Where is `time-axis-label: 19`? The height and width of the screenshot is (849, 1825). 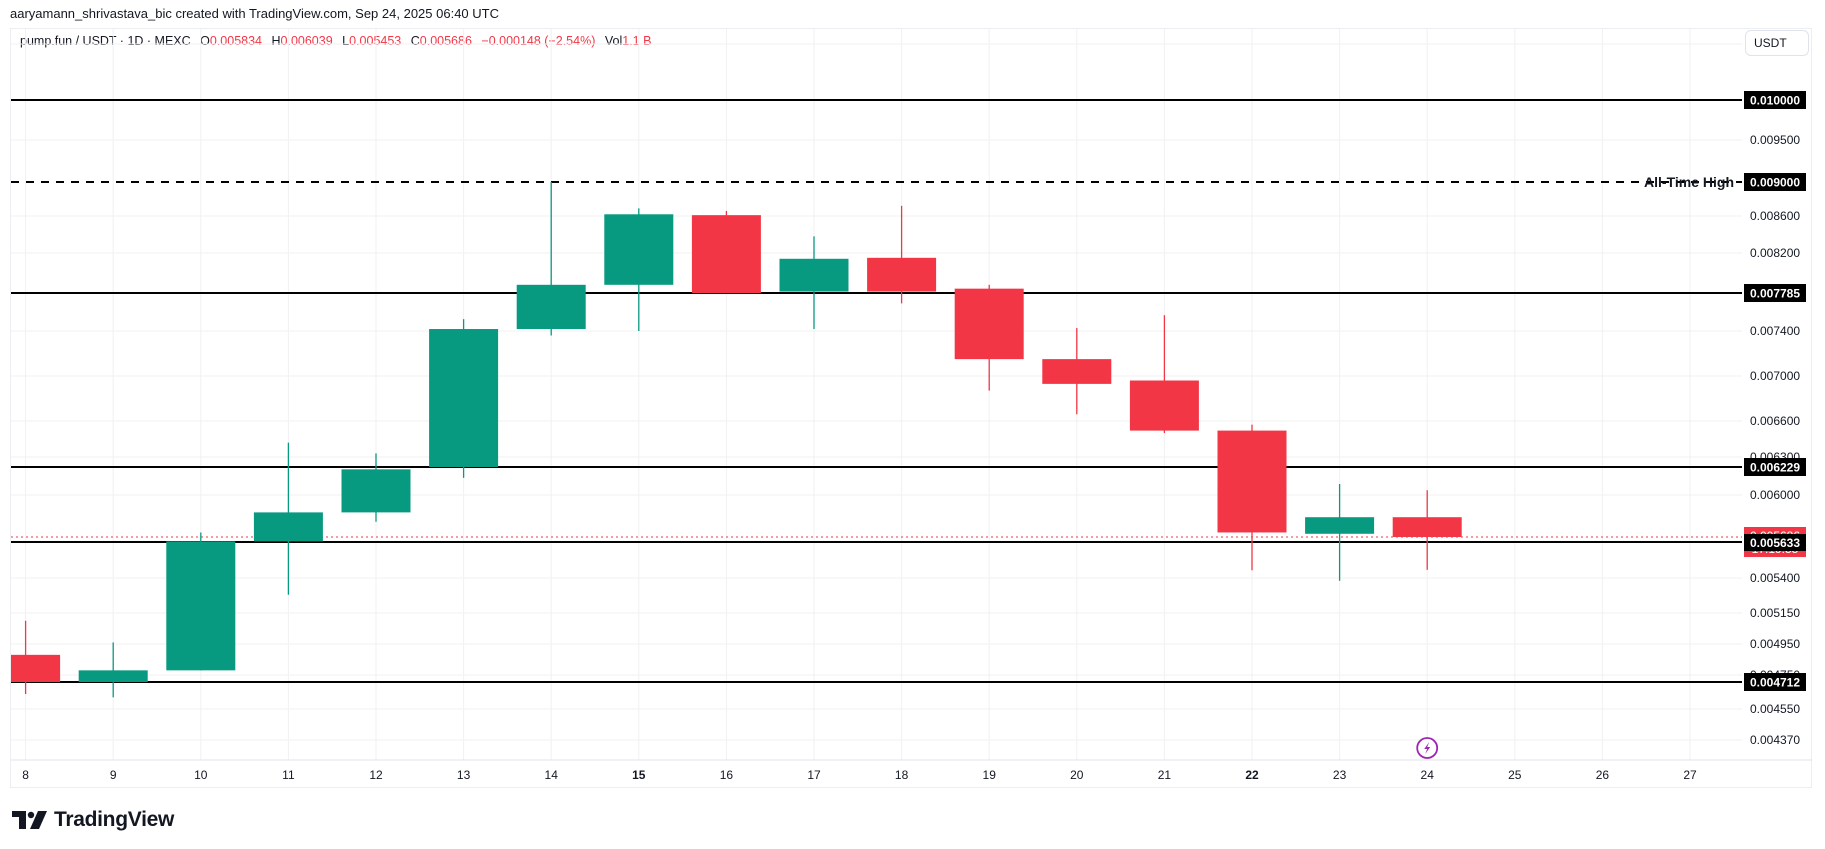
time-axis-label: 19 is located at coordinates (990, 775).